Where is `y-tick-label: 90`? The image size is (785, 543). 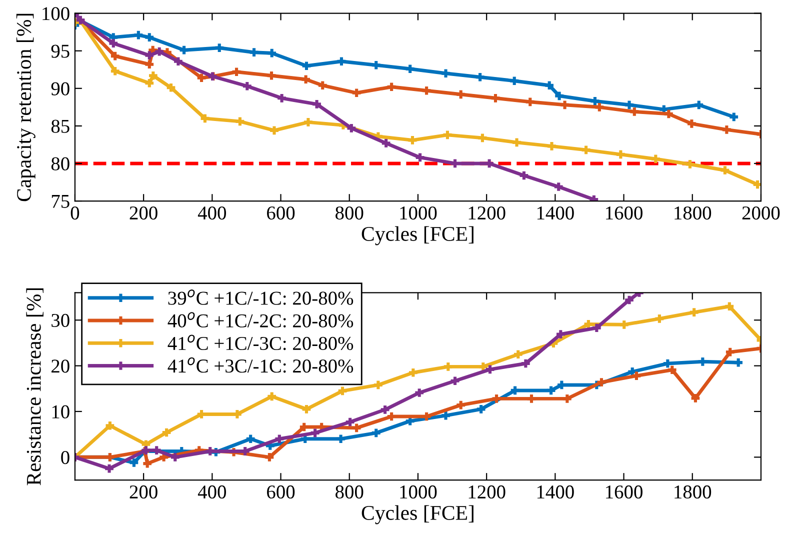 y-tick-label: 90 is located at coordinates (60, 89).